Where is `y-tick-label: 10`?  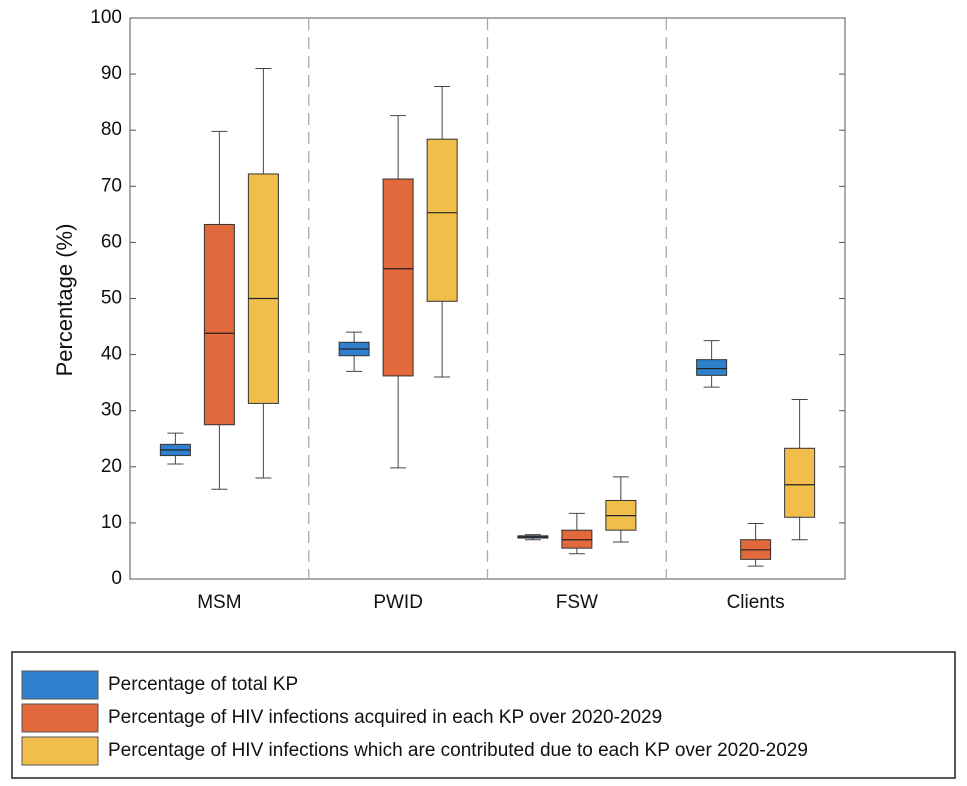
y-tick-label: 10 is located at coordinates (111, 522).